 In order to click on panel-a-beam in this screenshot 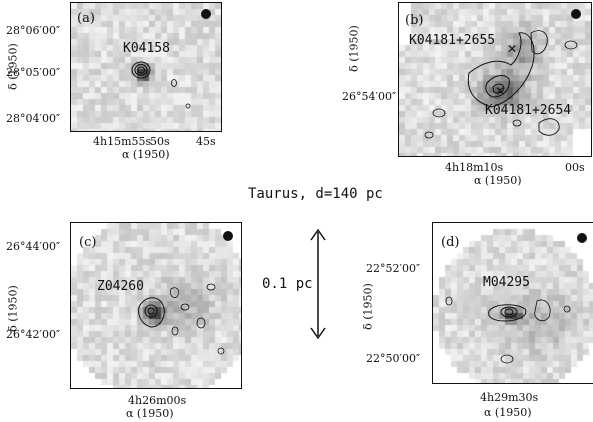, I will do `click(206, 14)`.